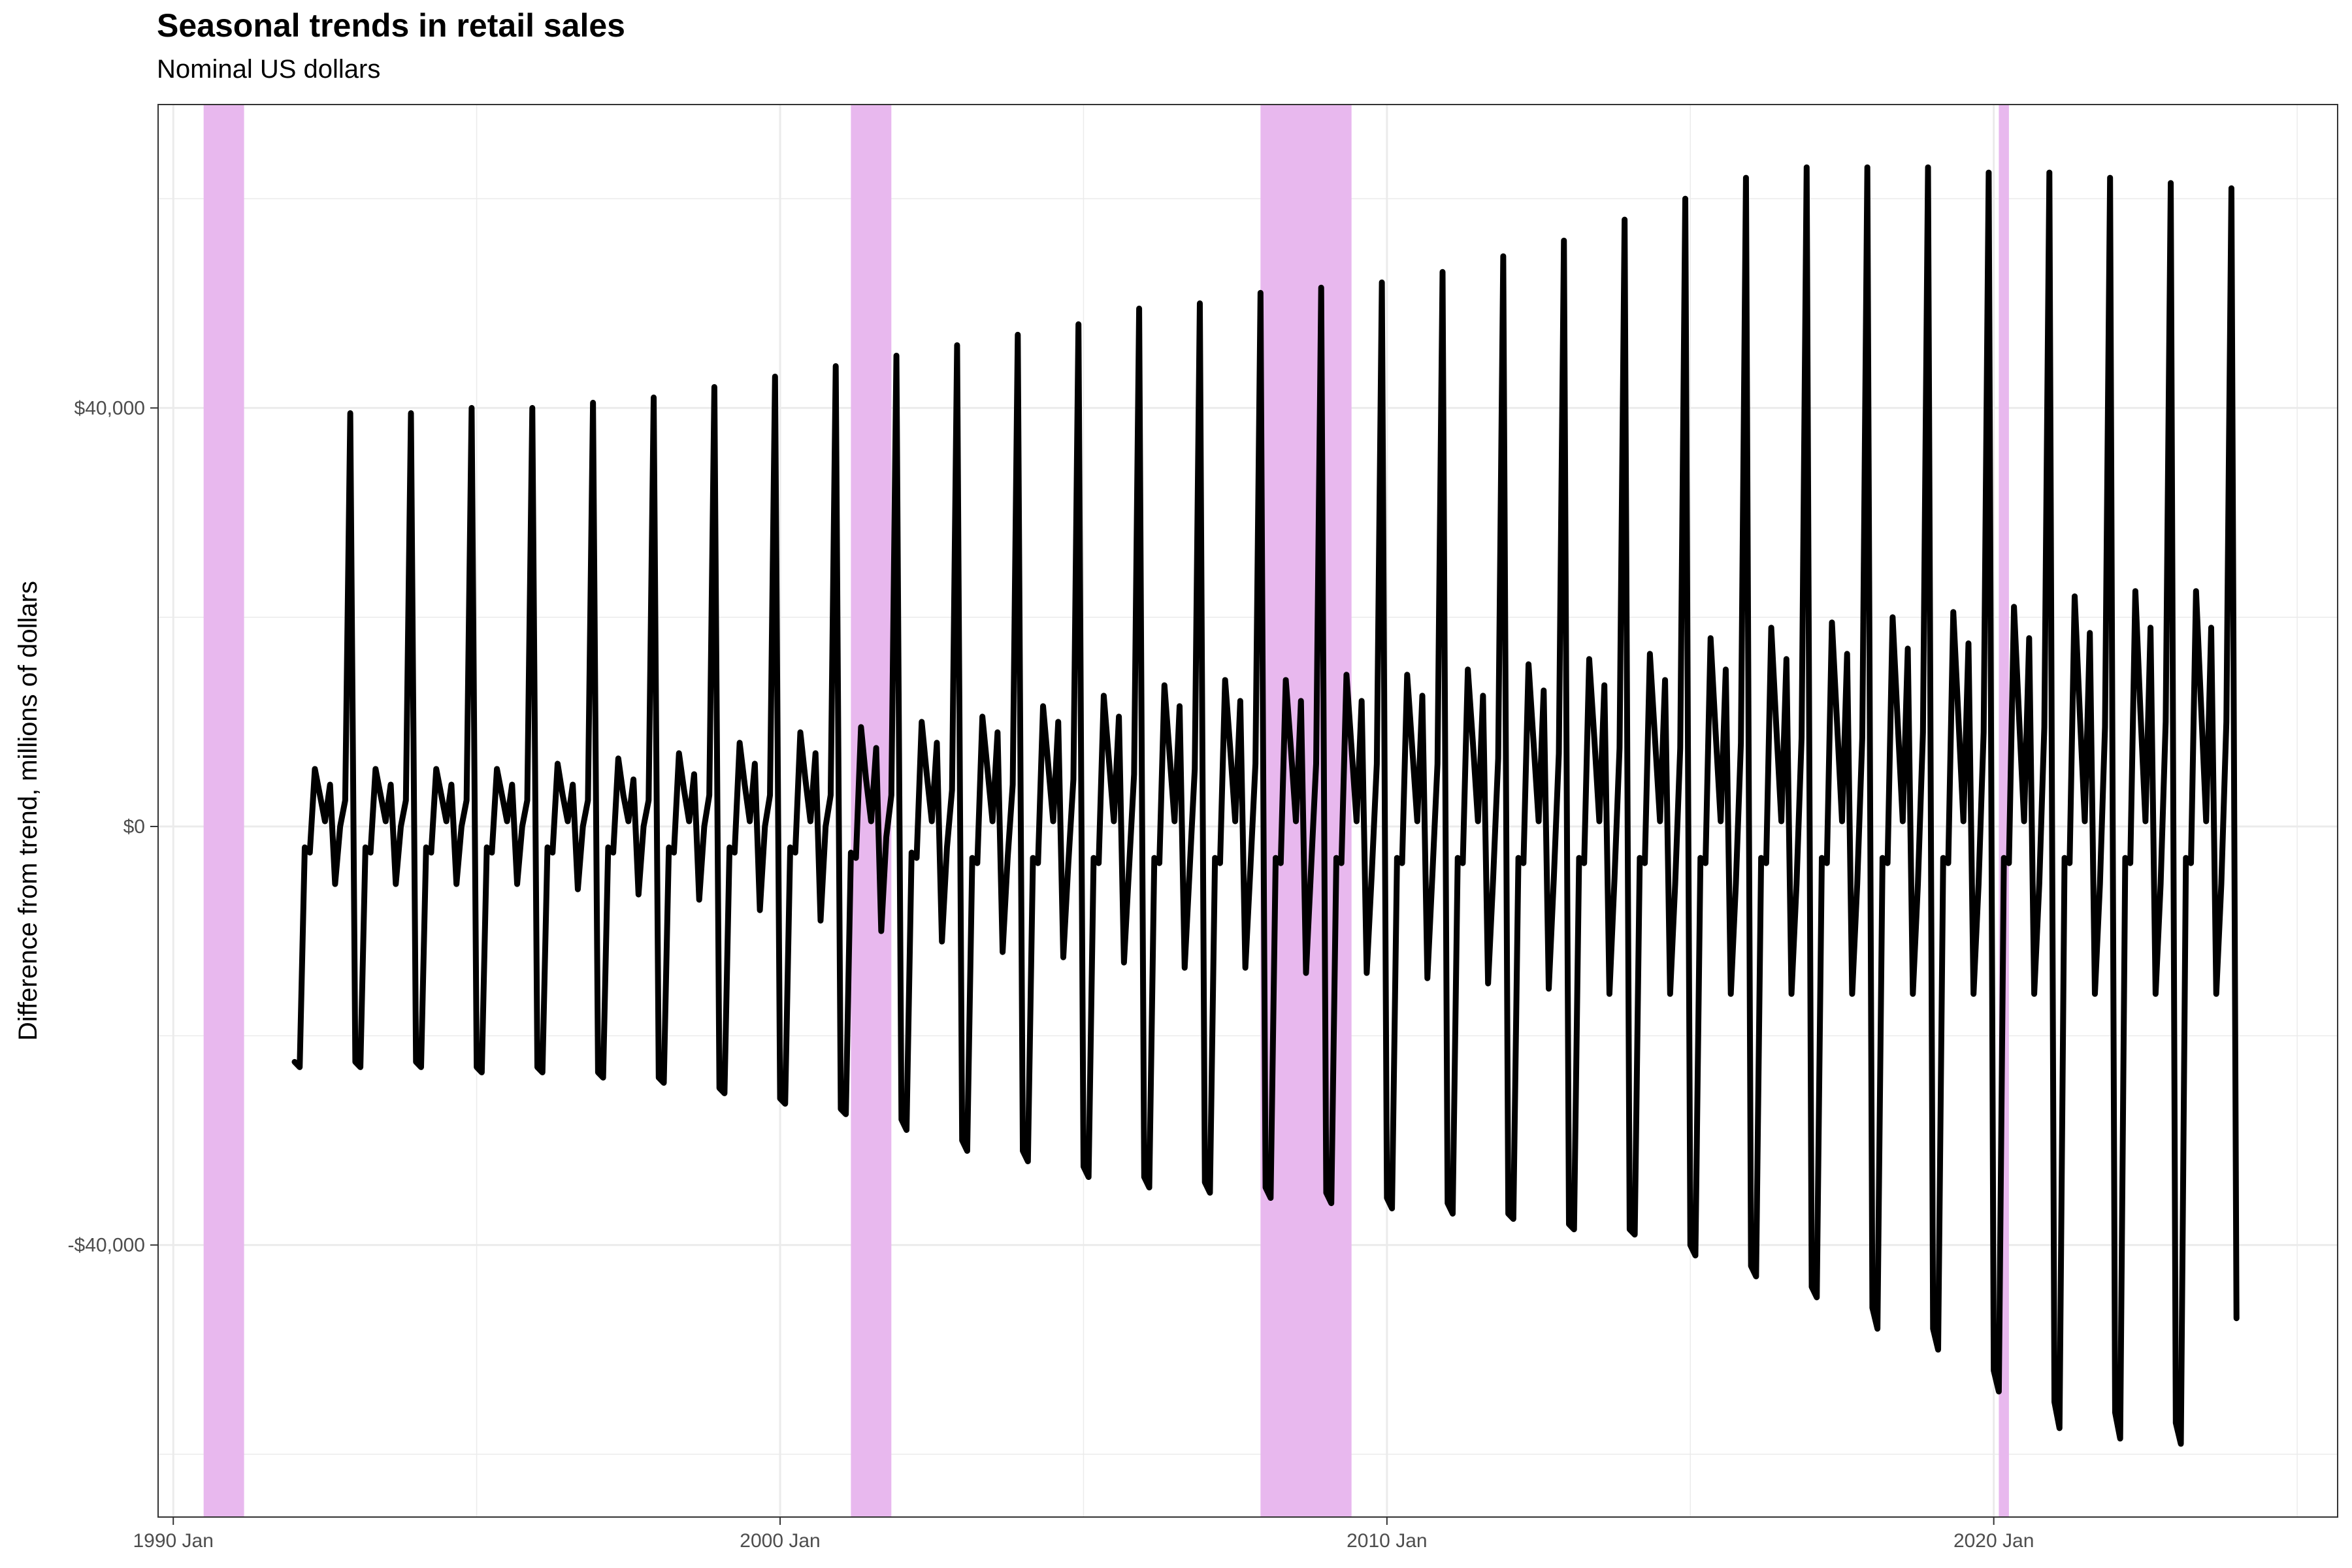  Describe the element at coordinates (134, 827) in the screenshot. I see `y-tick-label: $0` at that location.